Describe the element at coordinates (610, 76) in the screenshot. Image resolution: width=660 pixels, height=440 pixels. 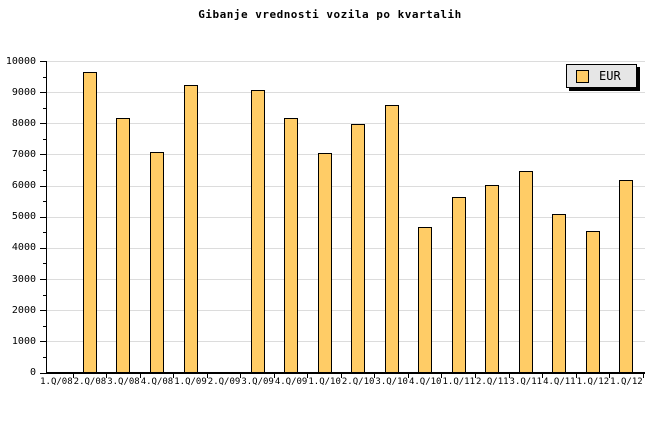
I see `legend-label-eur: EUR` at that location.